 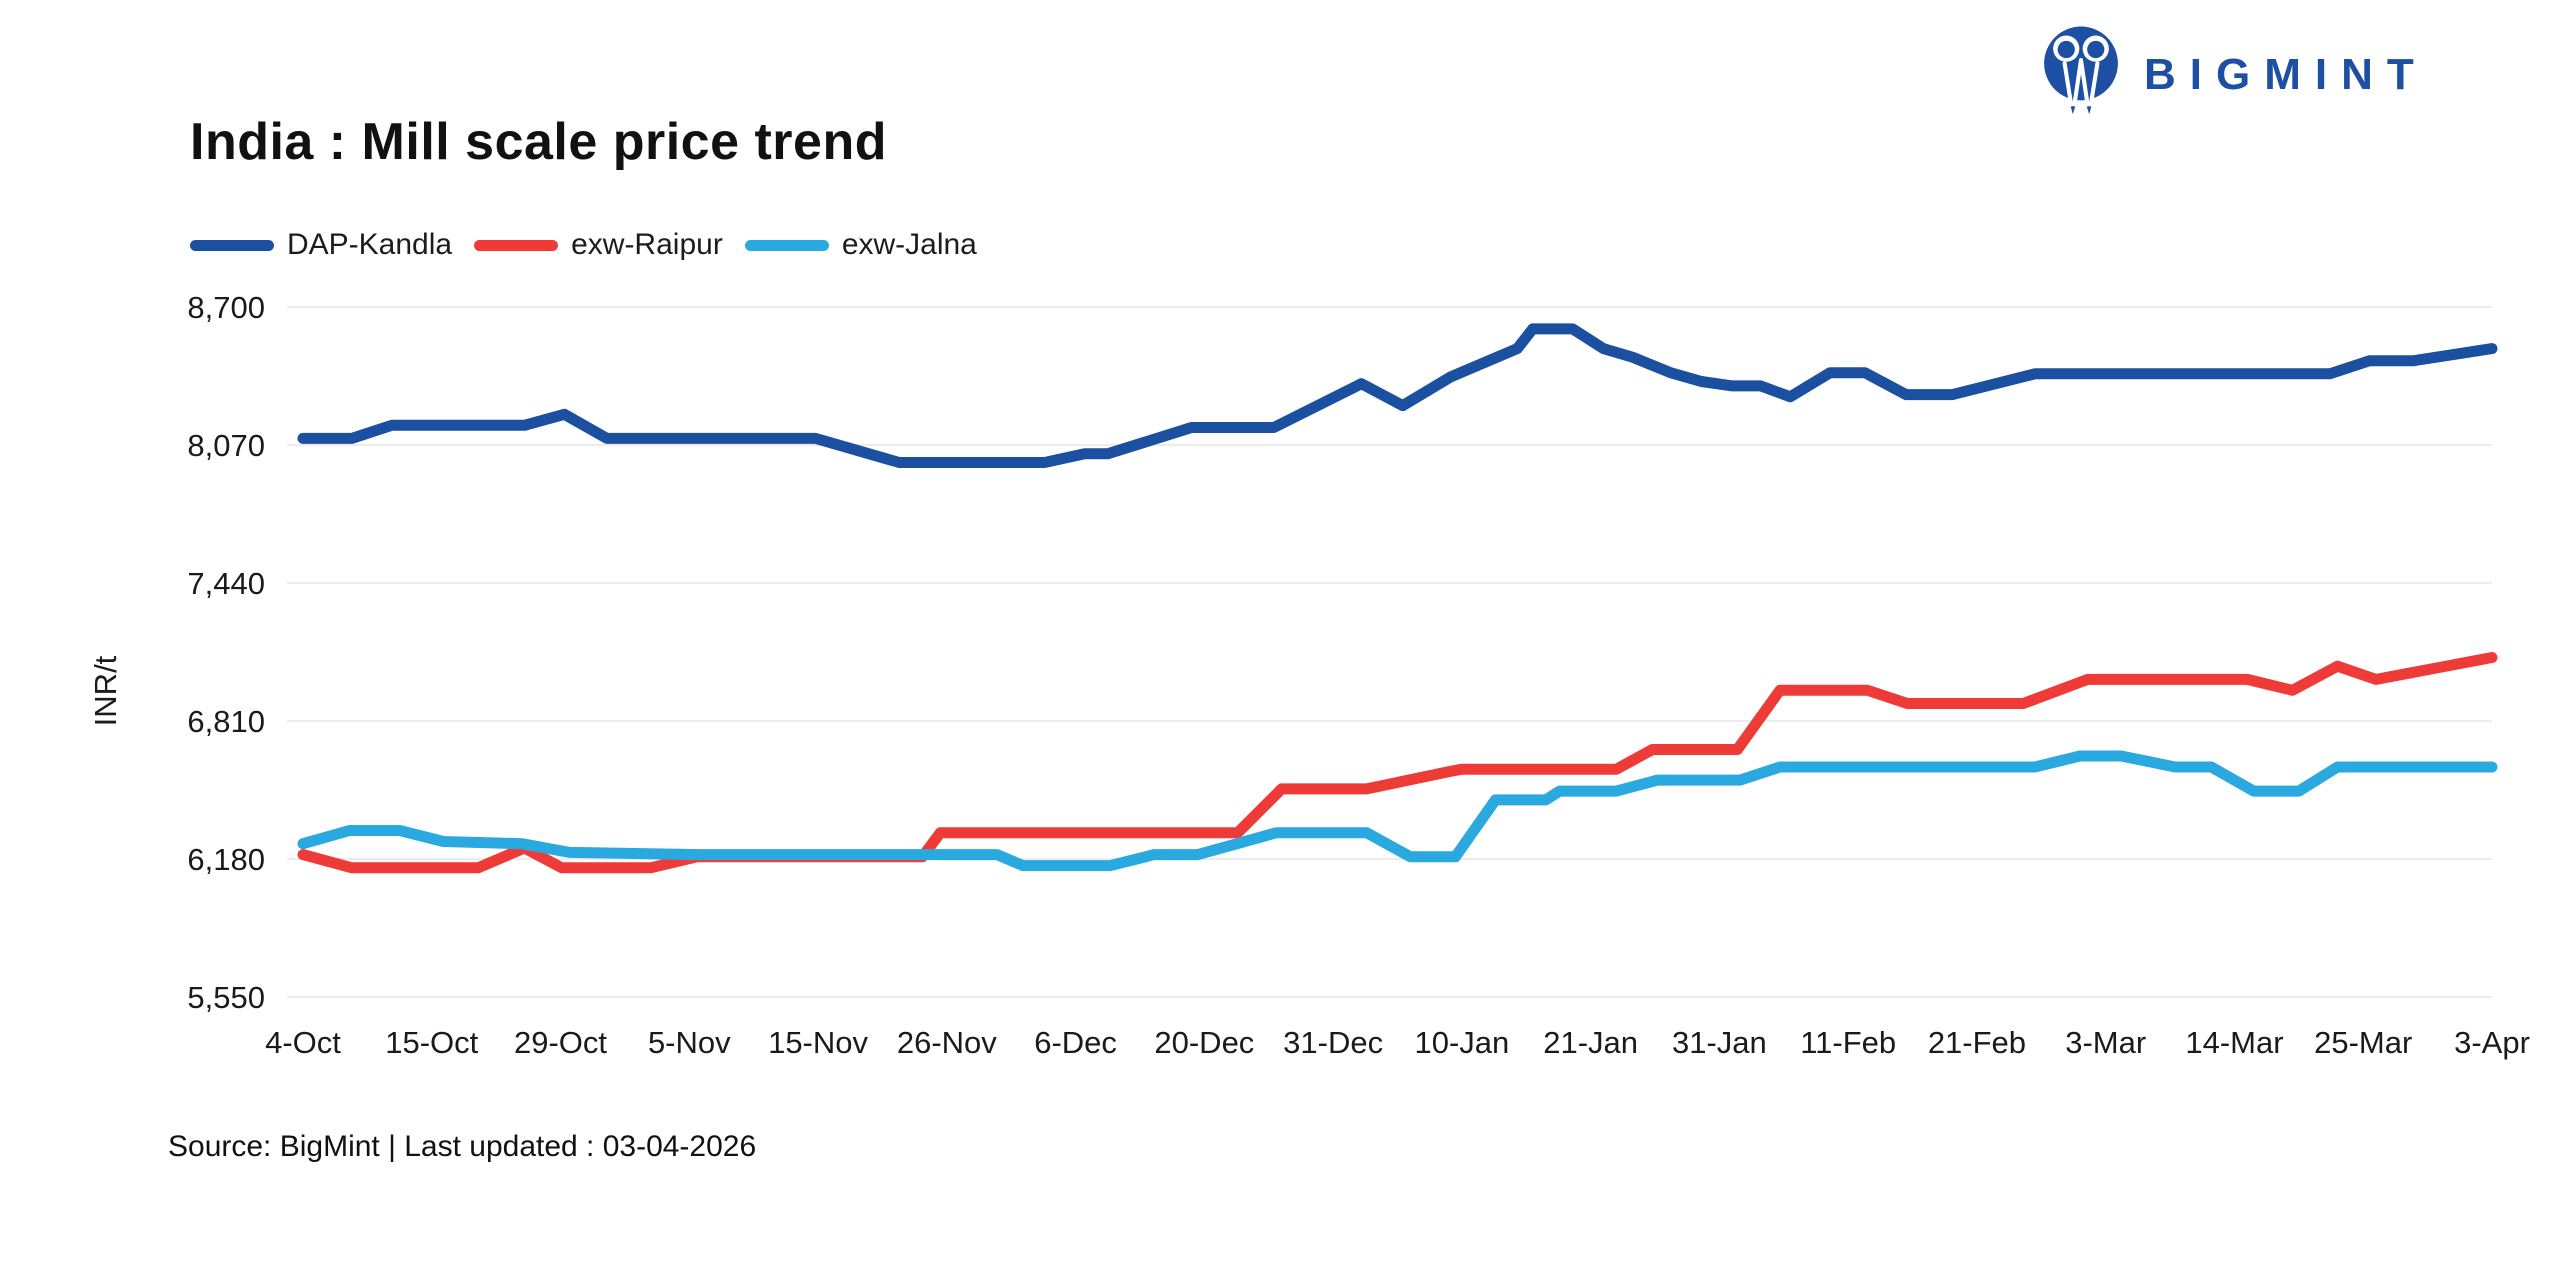 What do you see at coordinates (226, 445) in the screenshot?
I see `y-tick-label: 8,070` at bounding box center [226, 445].